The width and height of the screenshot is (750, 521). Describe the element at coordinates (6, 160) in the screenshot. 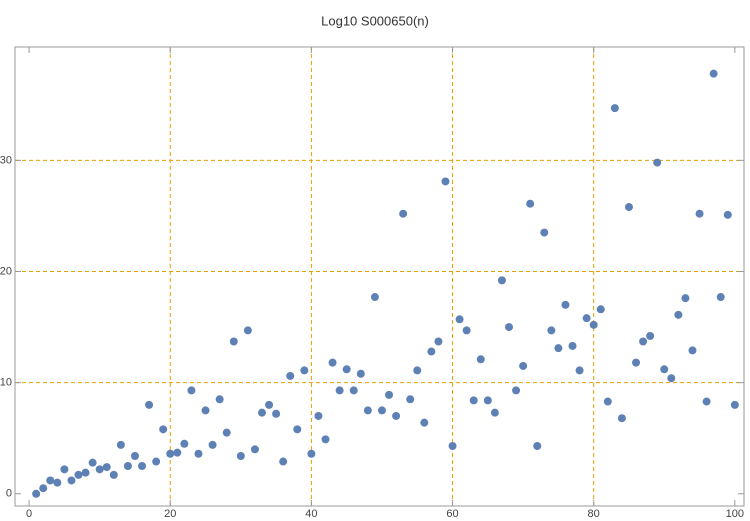

I see `y-tick-label: 30` at that location.